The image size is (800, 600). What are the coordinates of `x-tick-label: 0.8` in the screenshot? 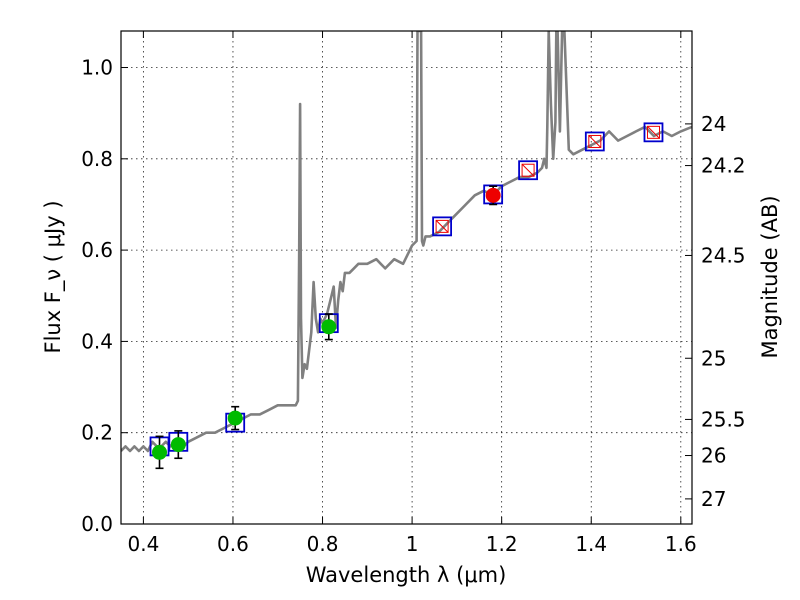 It's located at (323, 544).